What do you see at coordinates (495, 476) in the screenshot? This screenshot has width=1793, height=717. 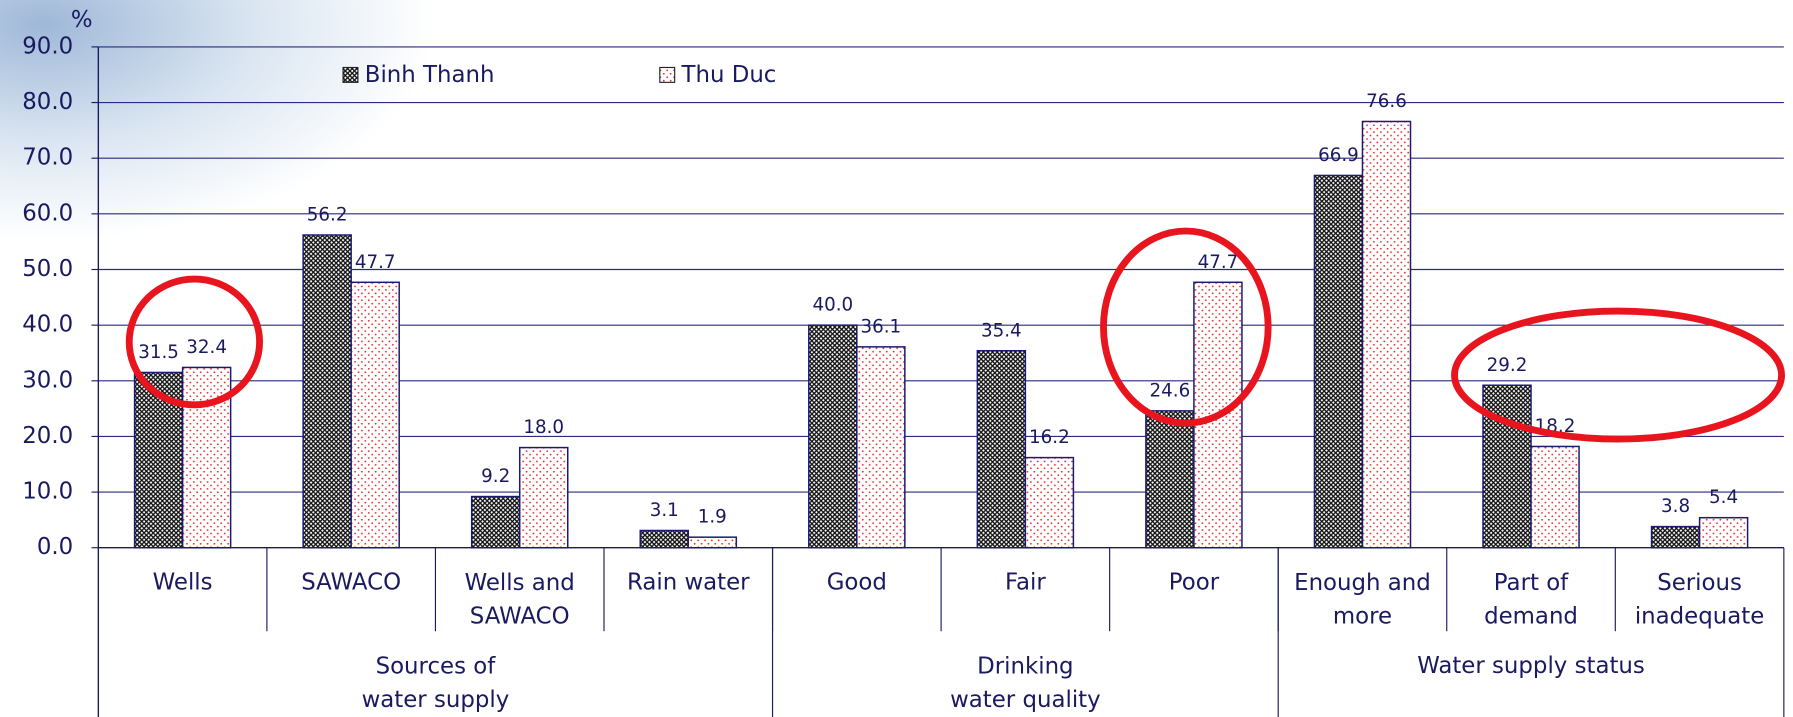 I see `value-label: 9.2` at bounding box center [495, 476].